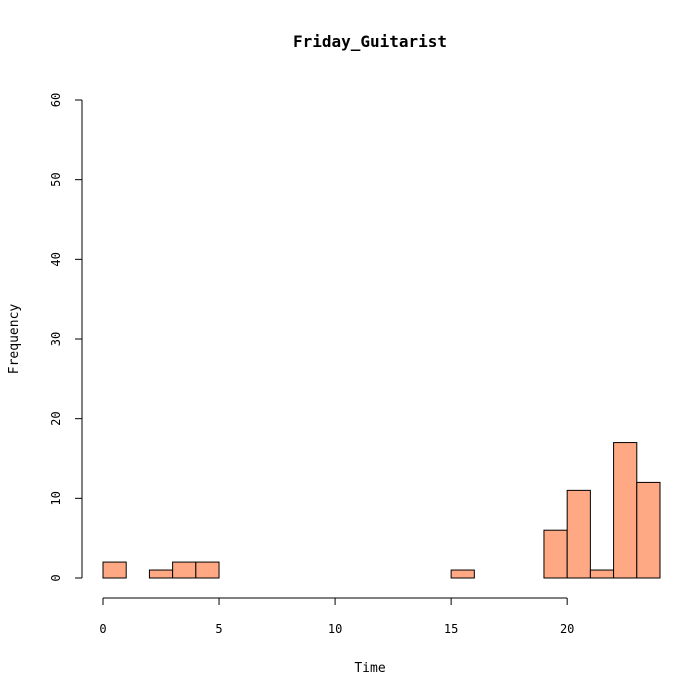  I want to click on x-axis-label: Time, so click(369, 668).